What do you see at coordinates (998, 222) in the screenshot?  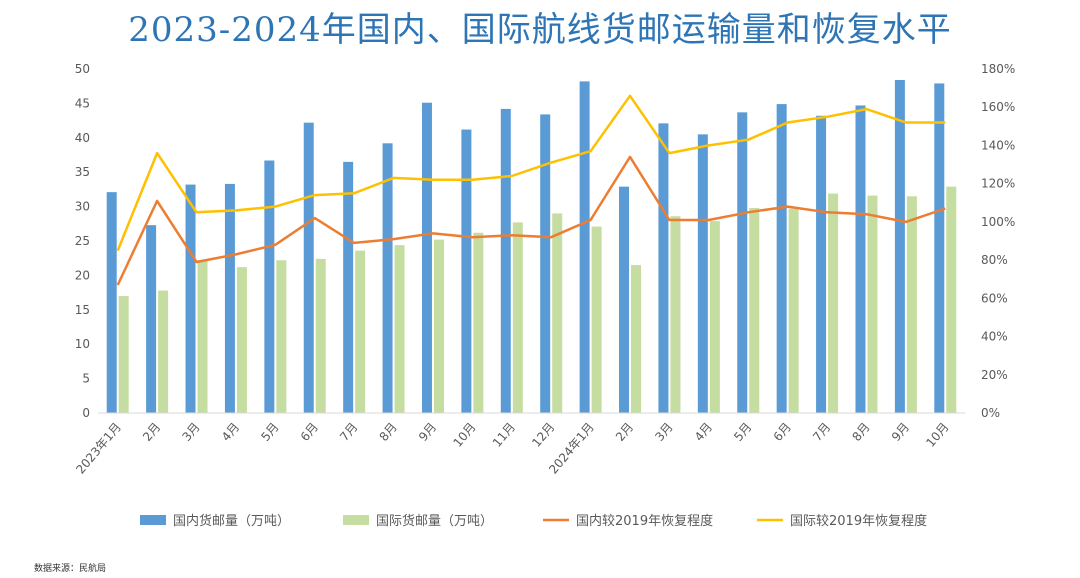 I see `right-axis-tick: 100%` at bounding box center [998, 222].